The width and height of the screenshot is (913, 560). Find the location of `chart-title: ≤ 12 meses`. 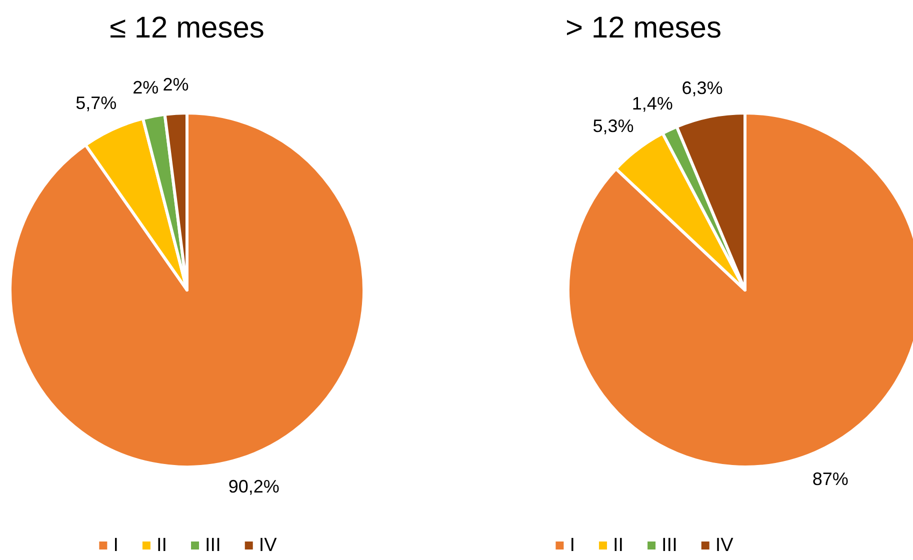

chart-title: ≤ 12 meses is located at coordinates (187, 28).